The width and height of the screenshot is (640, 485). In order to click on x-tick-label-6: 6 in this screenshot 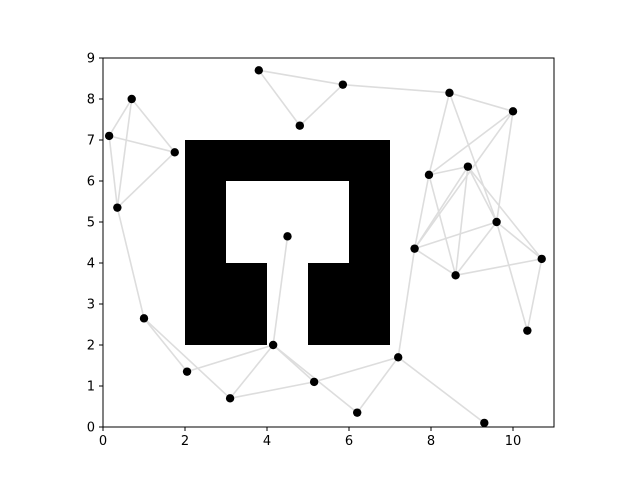, I will do `click(349, 441)`.